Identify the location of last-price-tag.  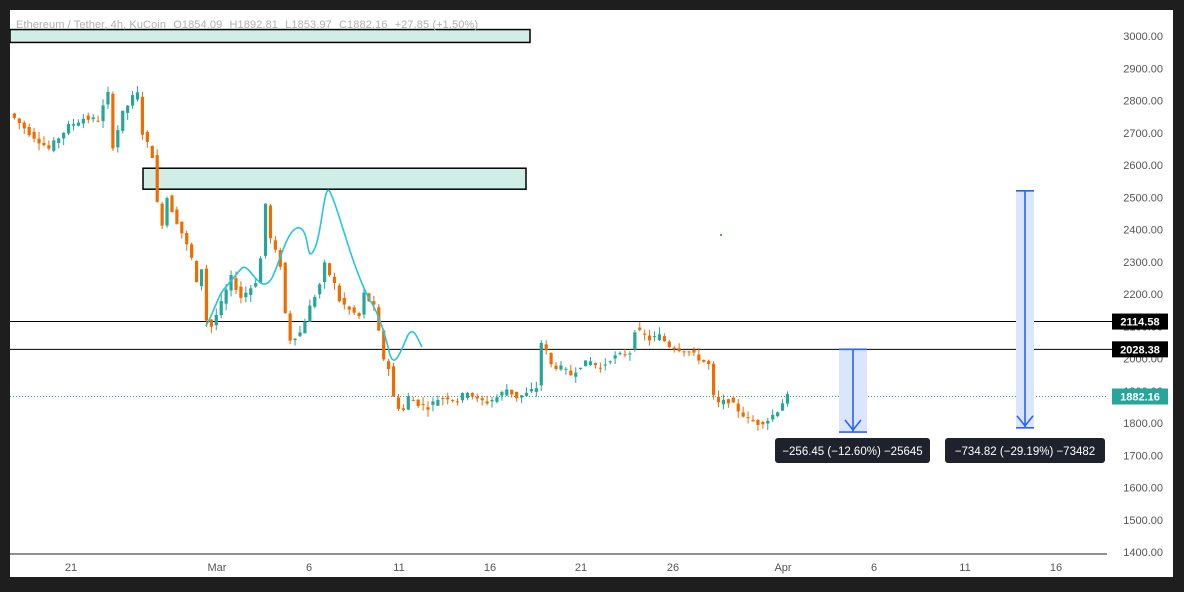
(1140, 396).